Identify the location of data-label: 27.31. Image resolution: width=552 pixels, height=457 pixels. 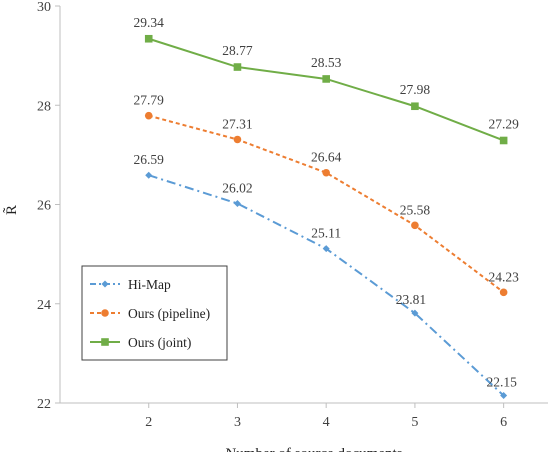
(237, 123).